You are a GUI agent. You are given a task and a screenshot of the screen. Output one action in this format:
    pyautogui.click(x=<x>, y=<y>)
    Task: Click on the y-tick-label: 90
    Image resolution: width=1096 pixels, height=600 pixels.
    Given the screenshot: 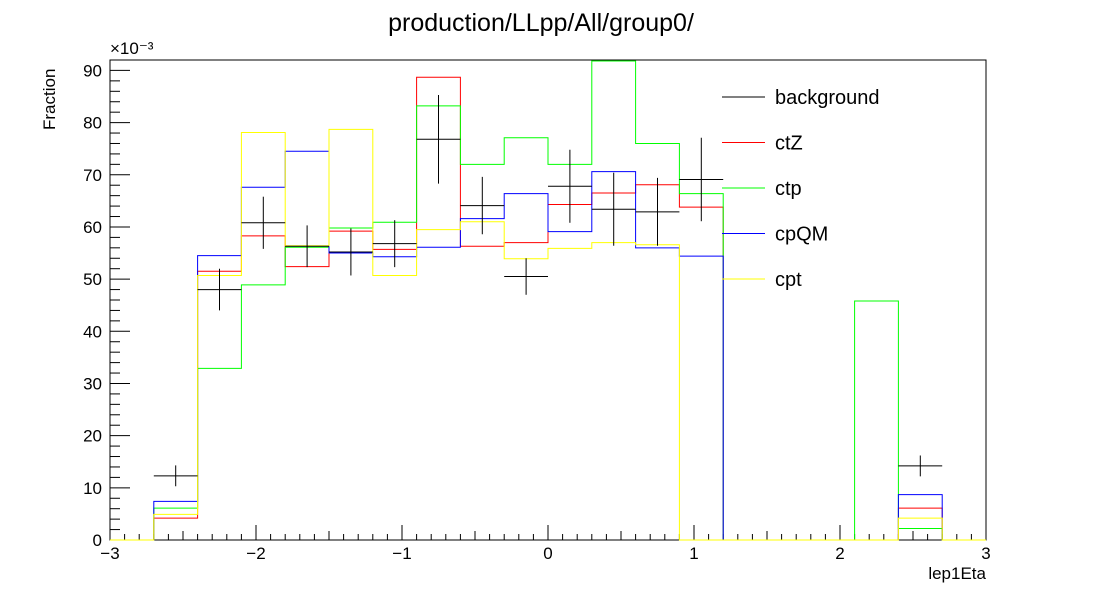 What is the action you would take?
    pyautogui.click(x=92, y=70)
    